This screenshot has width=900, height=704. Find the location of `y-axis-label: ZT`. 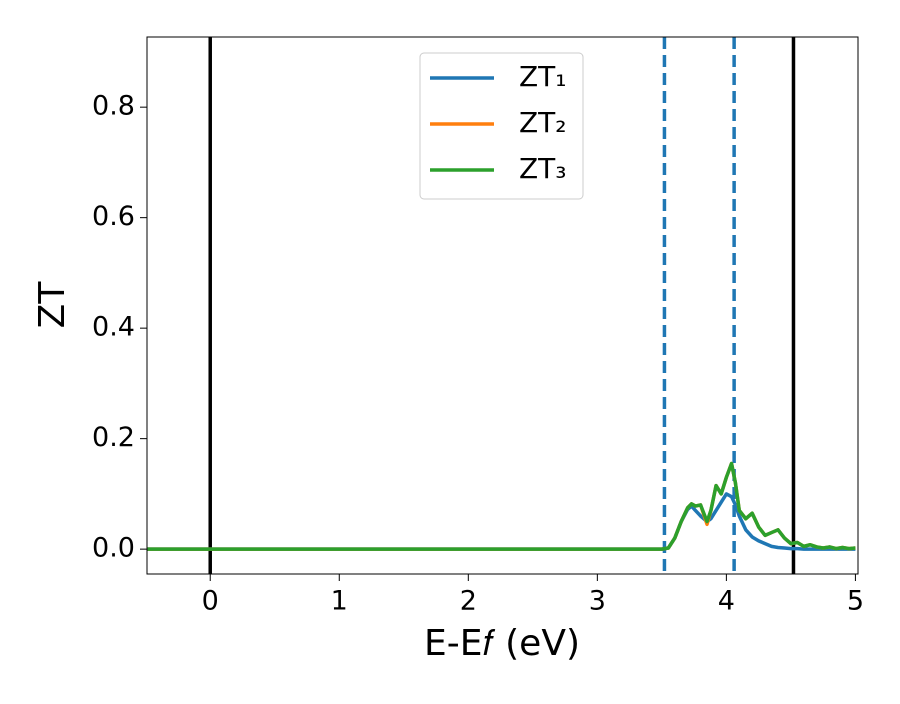

y-axis-label: ZT is located at coordinates (52, 305).